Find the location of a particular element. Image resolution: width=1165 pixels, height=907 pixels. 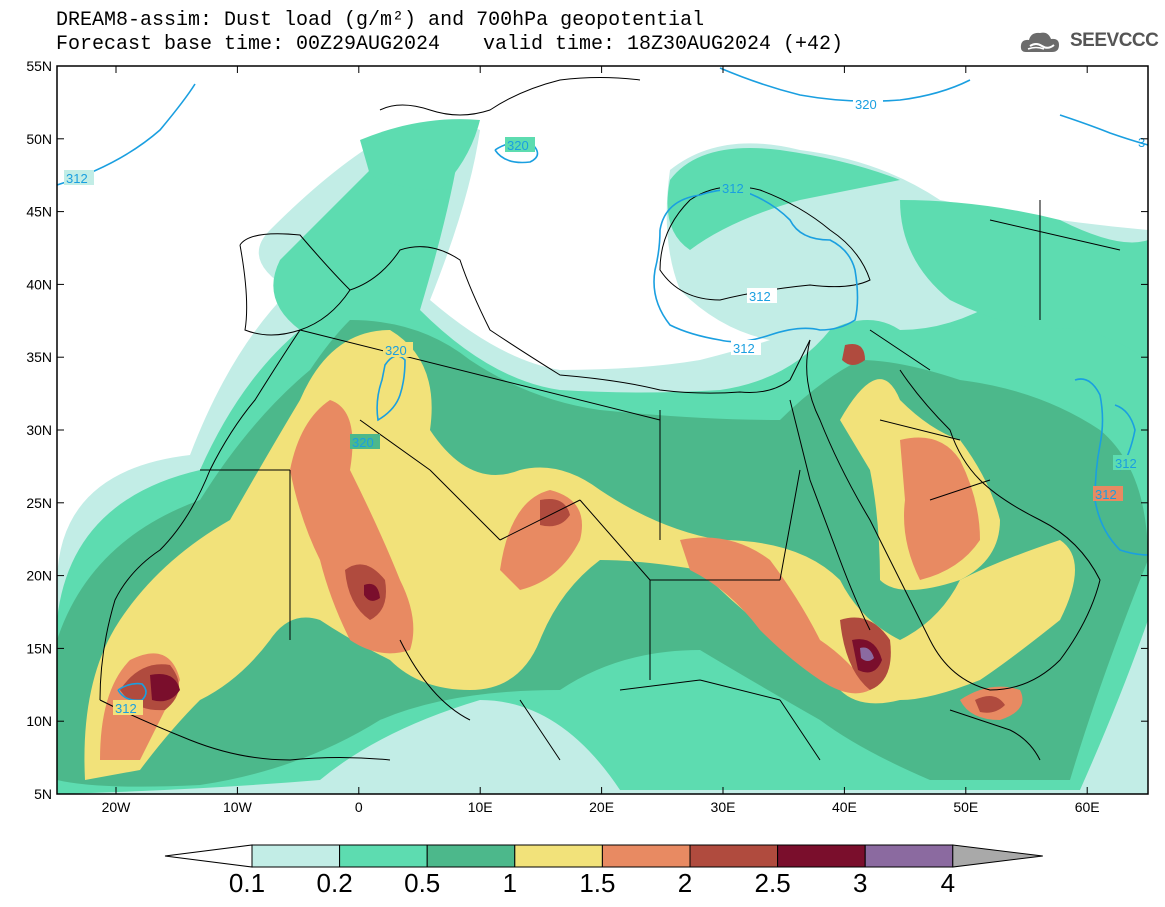

colorbar-level-label: 2 is located at coordinates (685, 883).